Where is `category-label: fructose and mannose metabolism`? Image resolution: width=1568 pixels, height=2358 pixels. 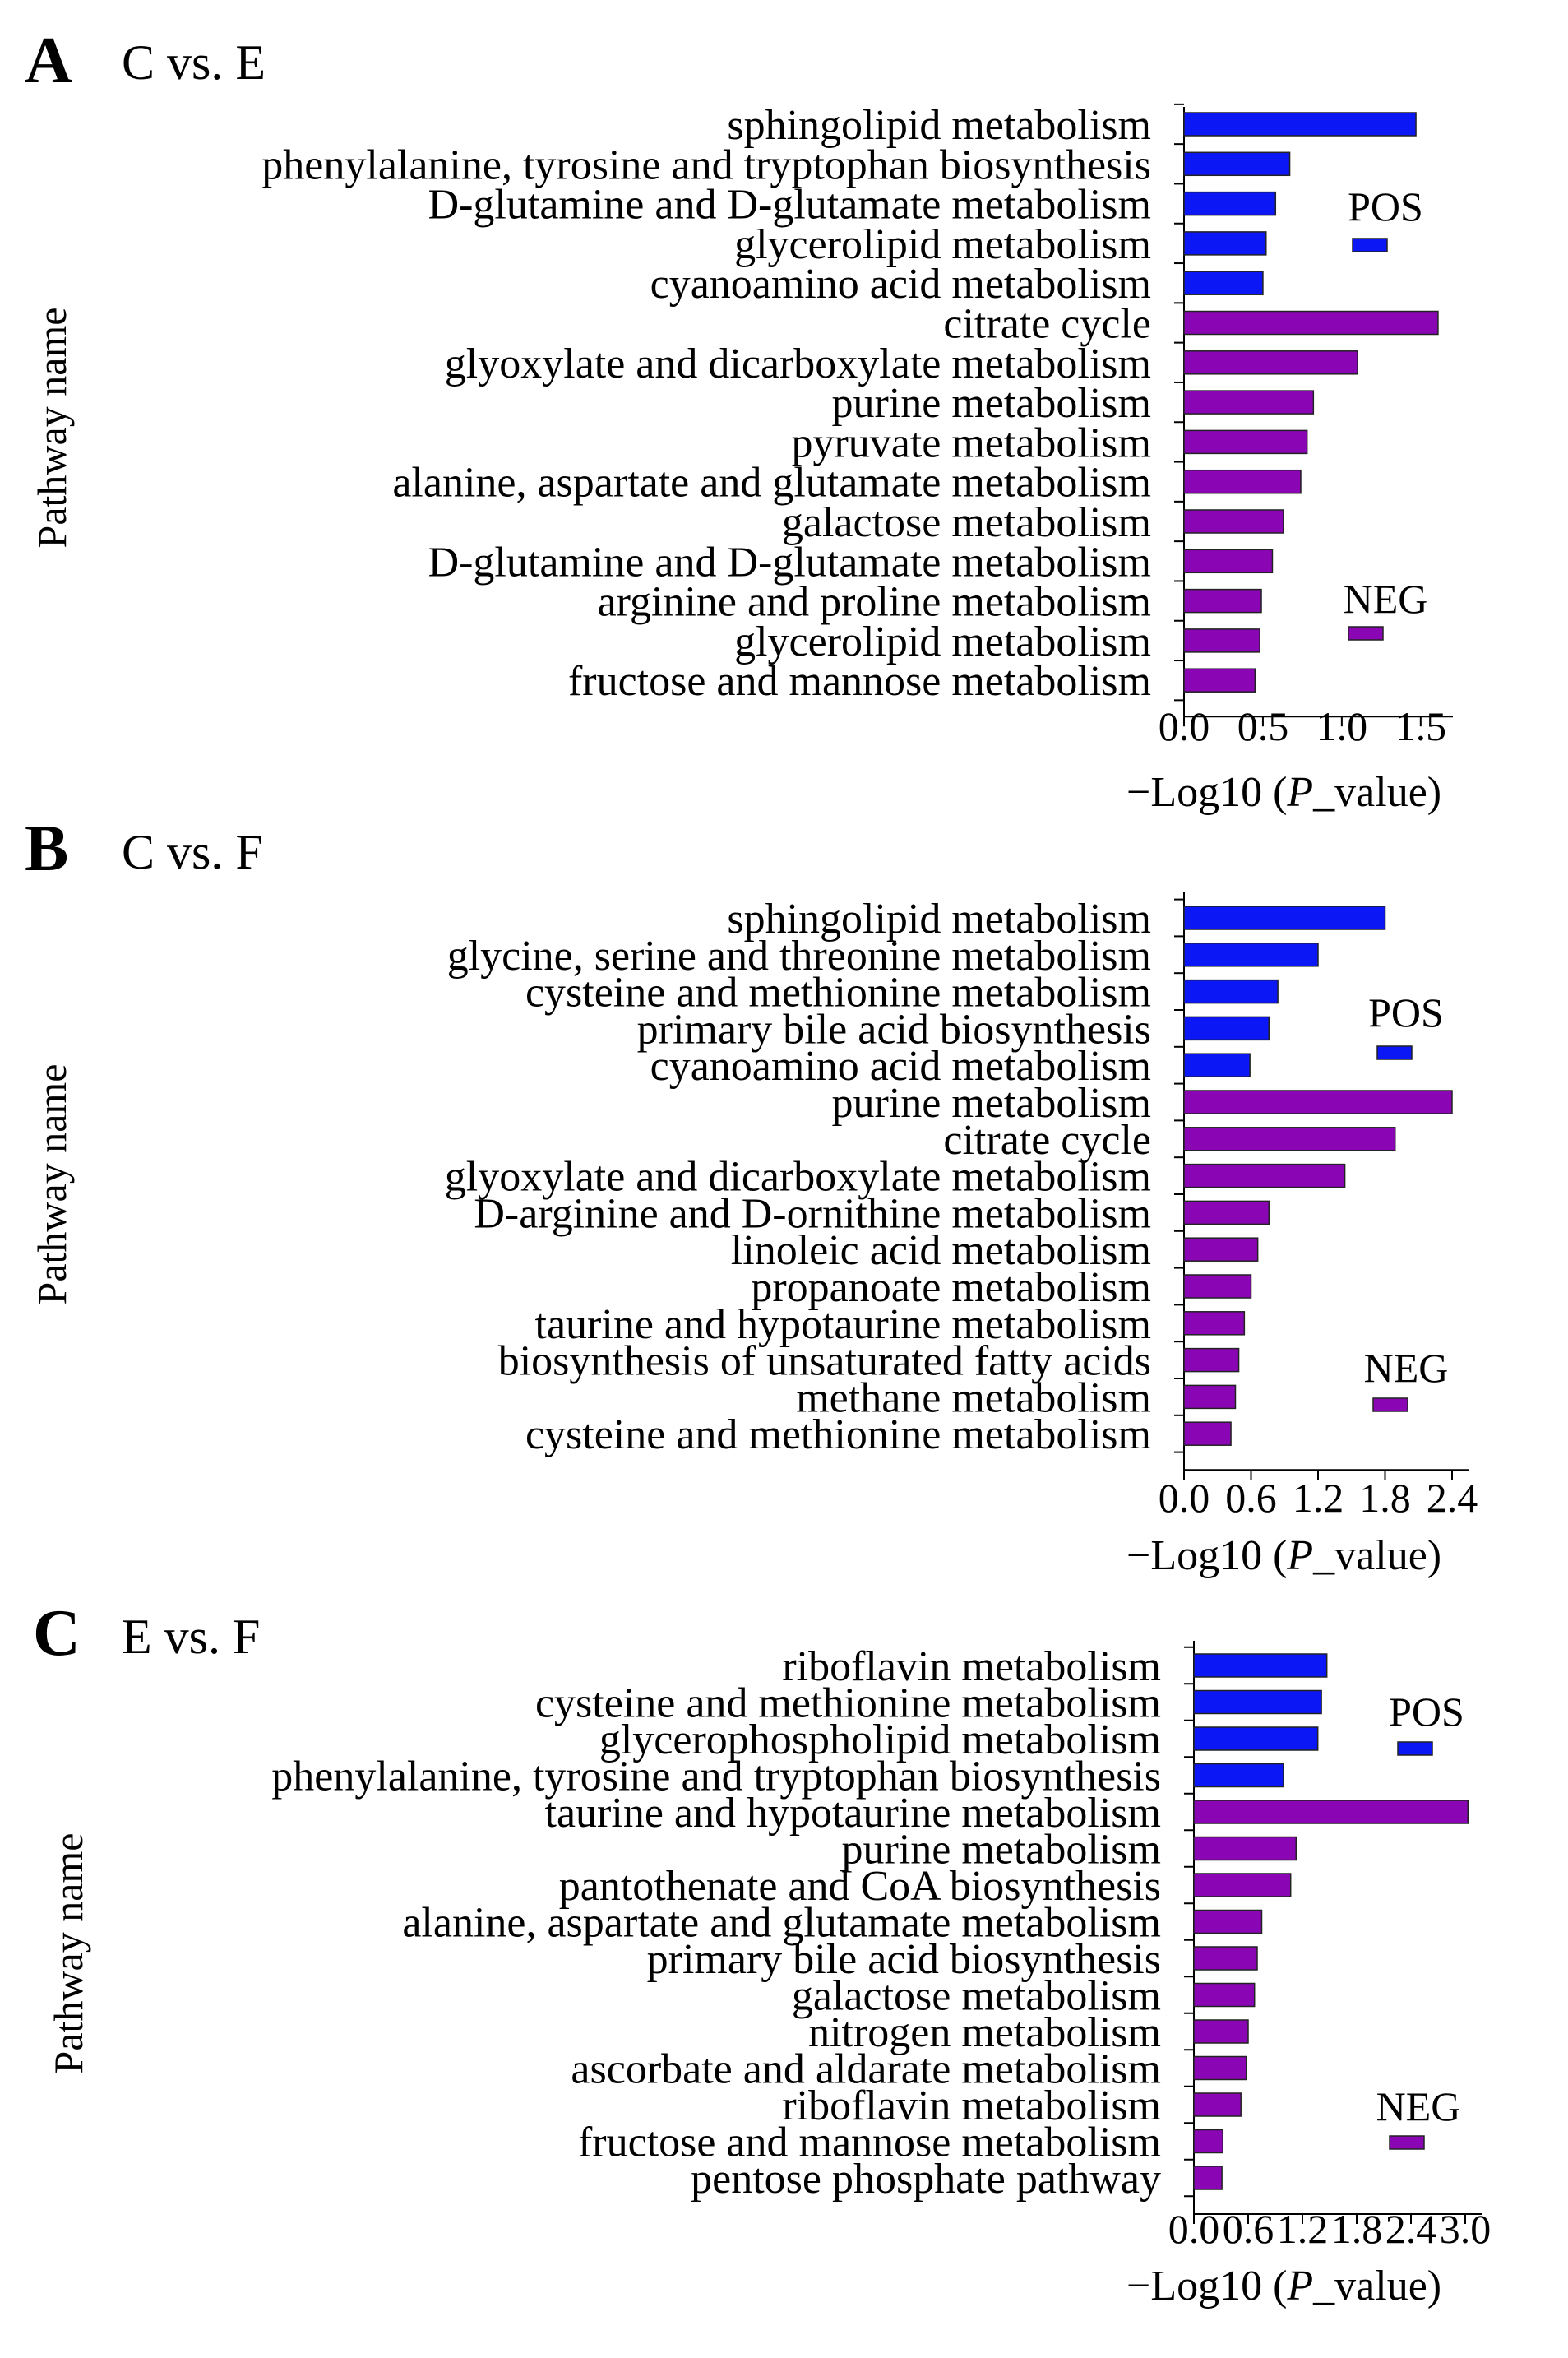 category-label: fructose and mannose metabolism is located at coordinates (859, 681).